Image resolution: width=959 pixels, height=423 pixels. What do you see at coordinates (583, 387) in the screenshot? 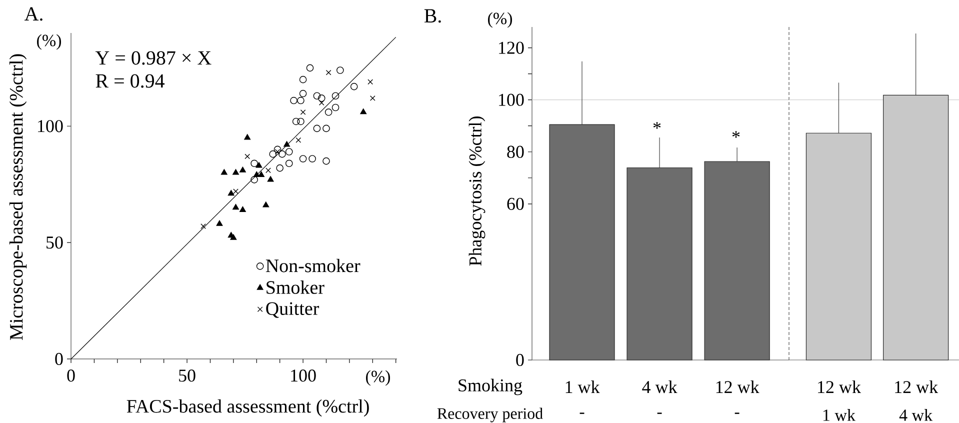
I see `x-tick-label: 1 wk` at bounding box center [583, 387].